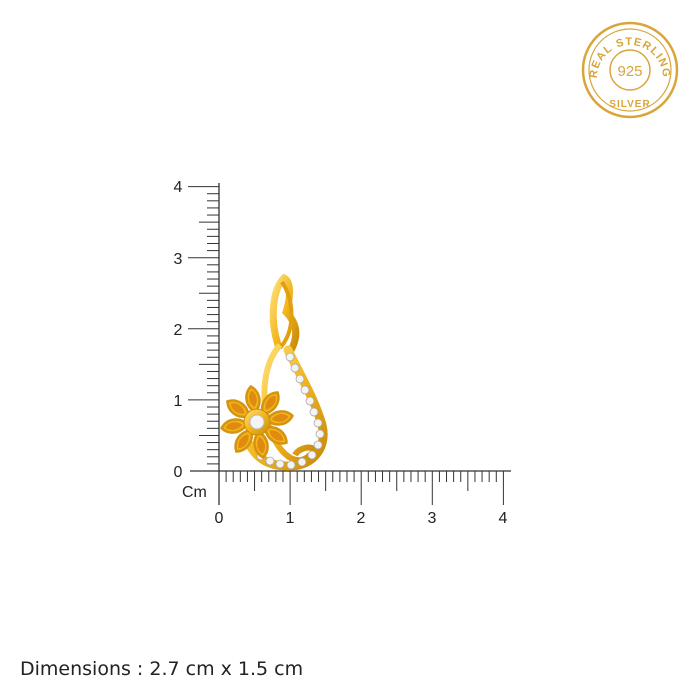  I want to click on y-tick-label: 3, so click(178, 259).